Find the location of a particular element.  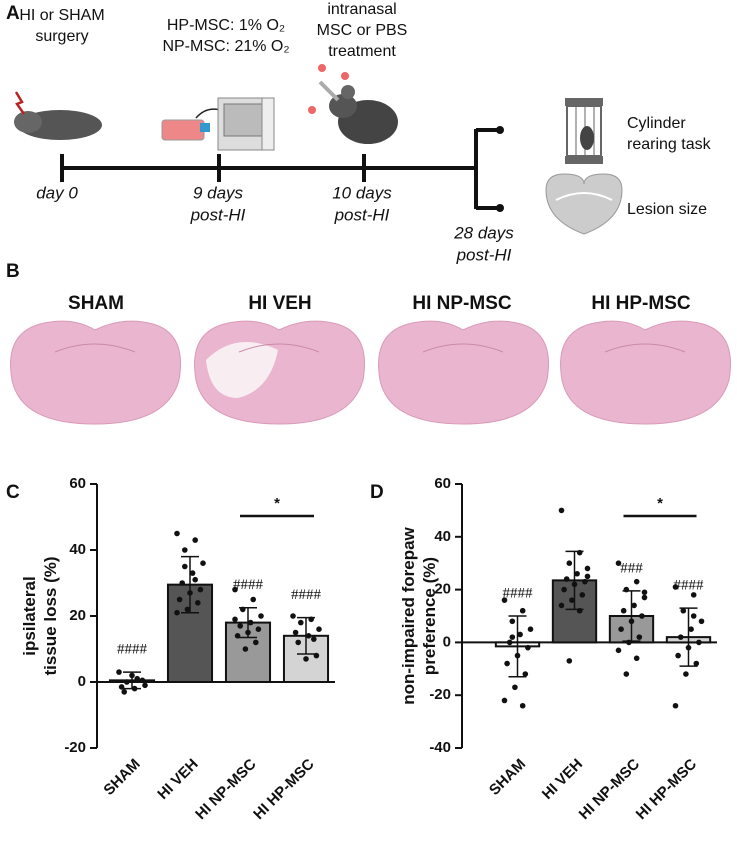

mouse-treatment-icon is located at coordinates (353, 104).